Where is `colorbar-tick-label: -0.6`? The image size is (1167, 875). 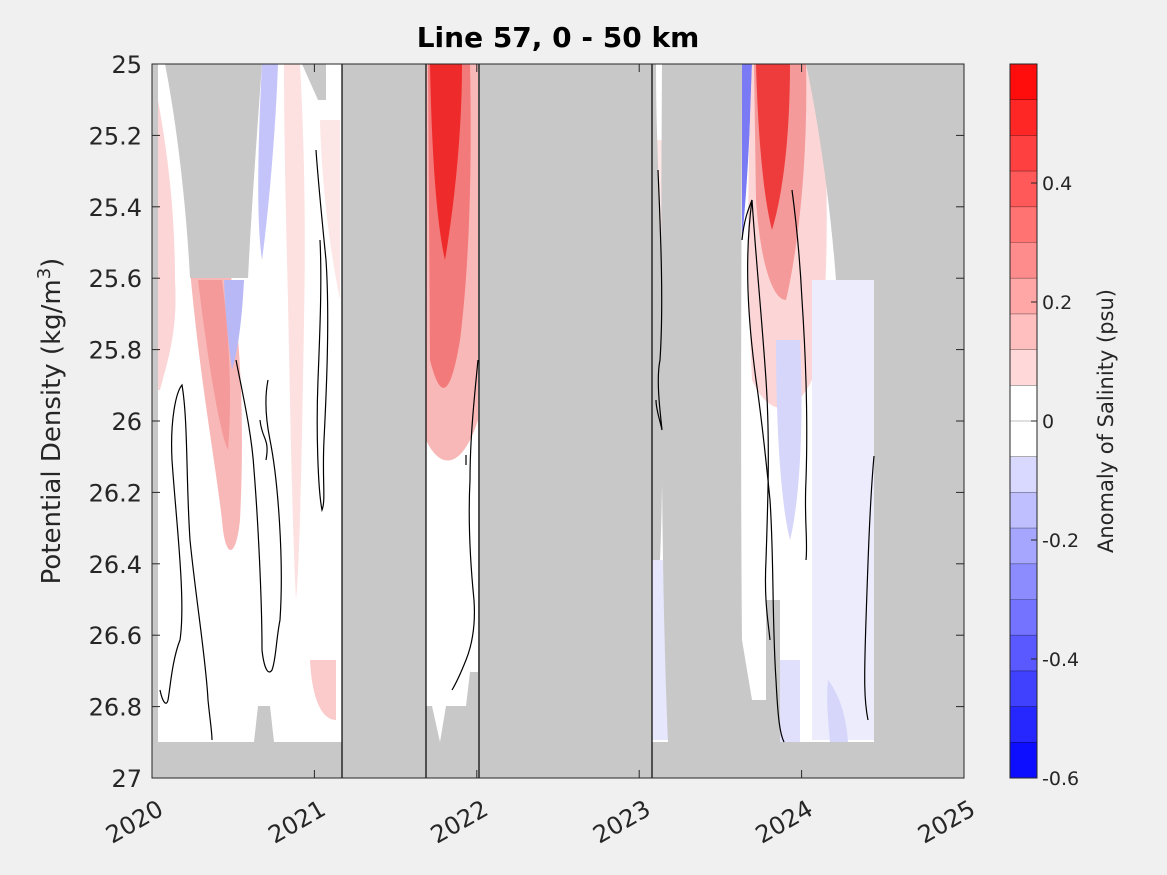 colorbar-tick-label: -0.6 is located at coordinates (1060, 779).